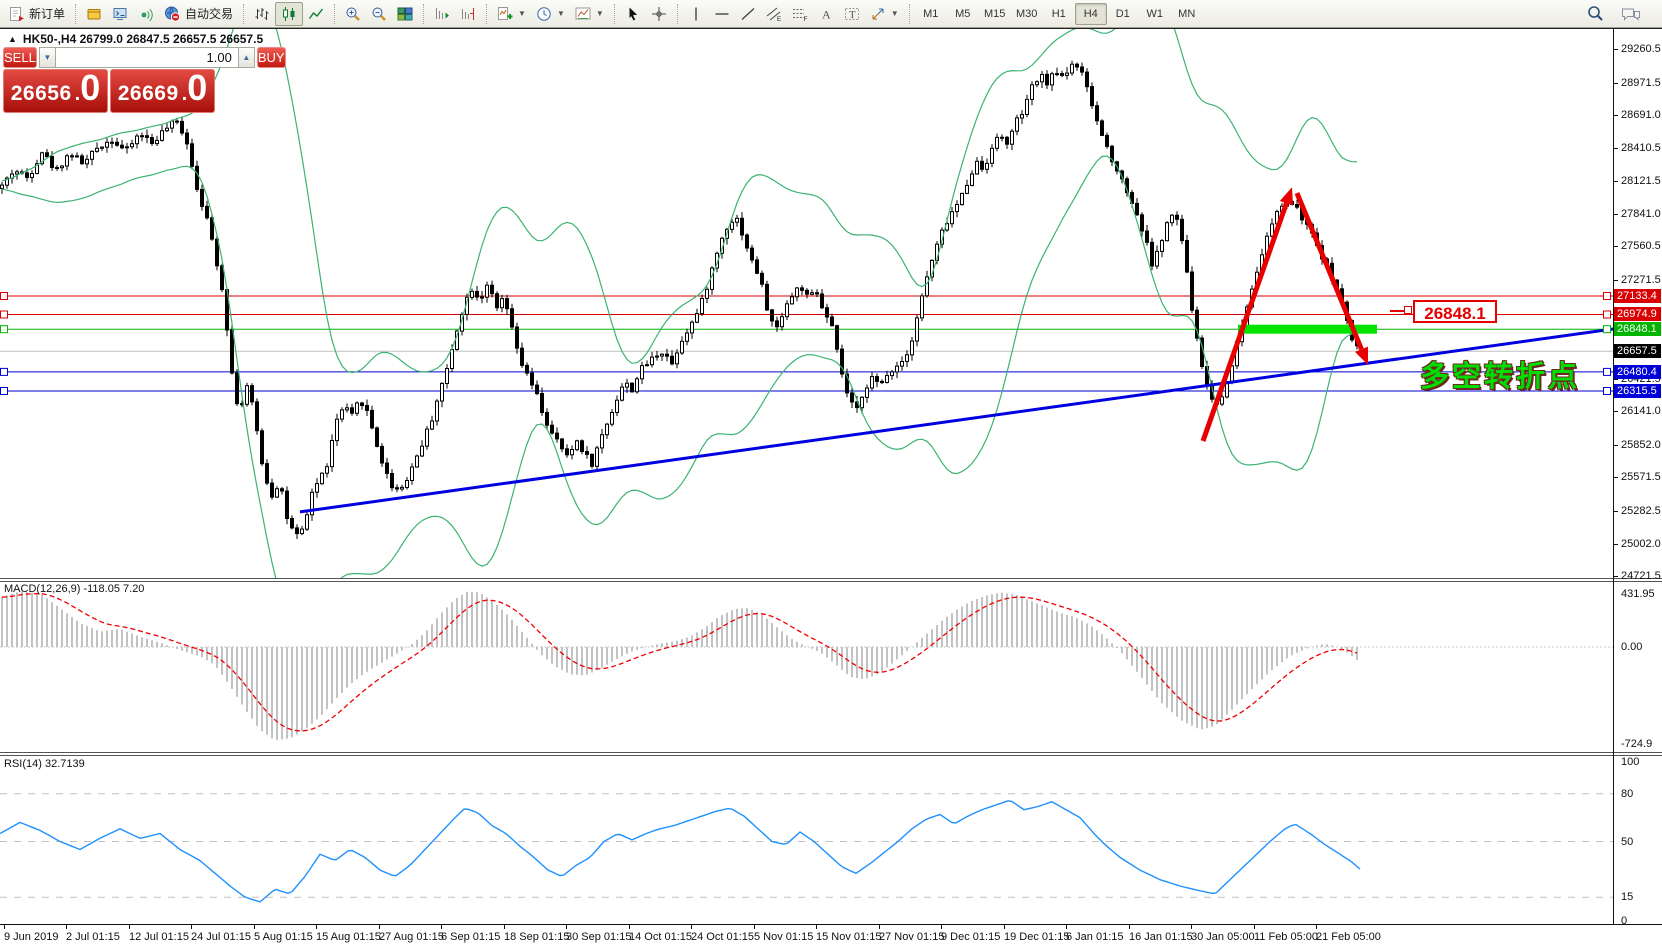  I want to click on chart-shift-button, so click(468, 14).